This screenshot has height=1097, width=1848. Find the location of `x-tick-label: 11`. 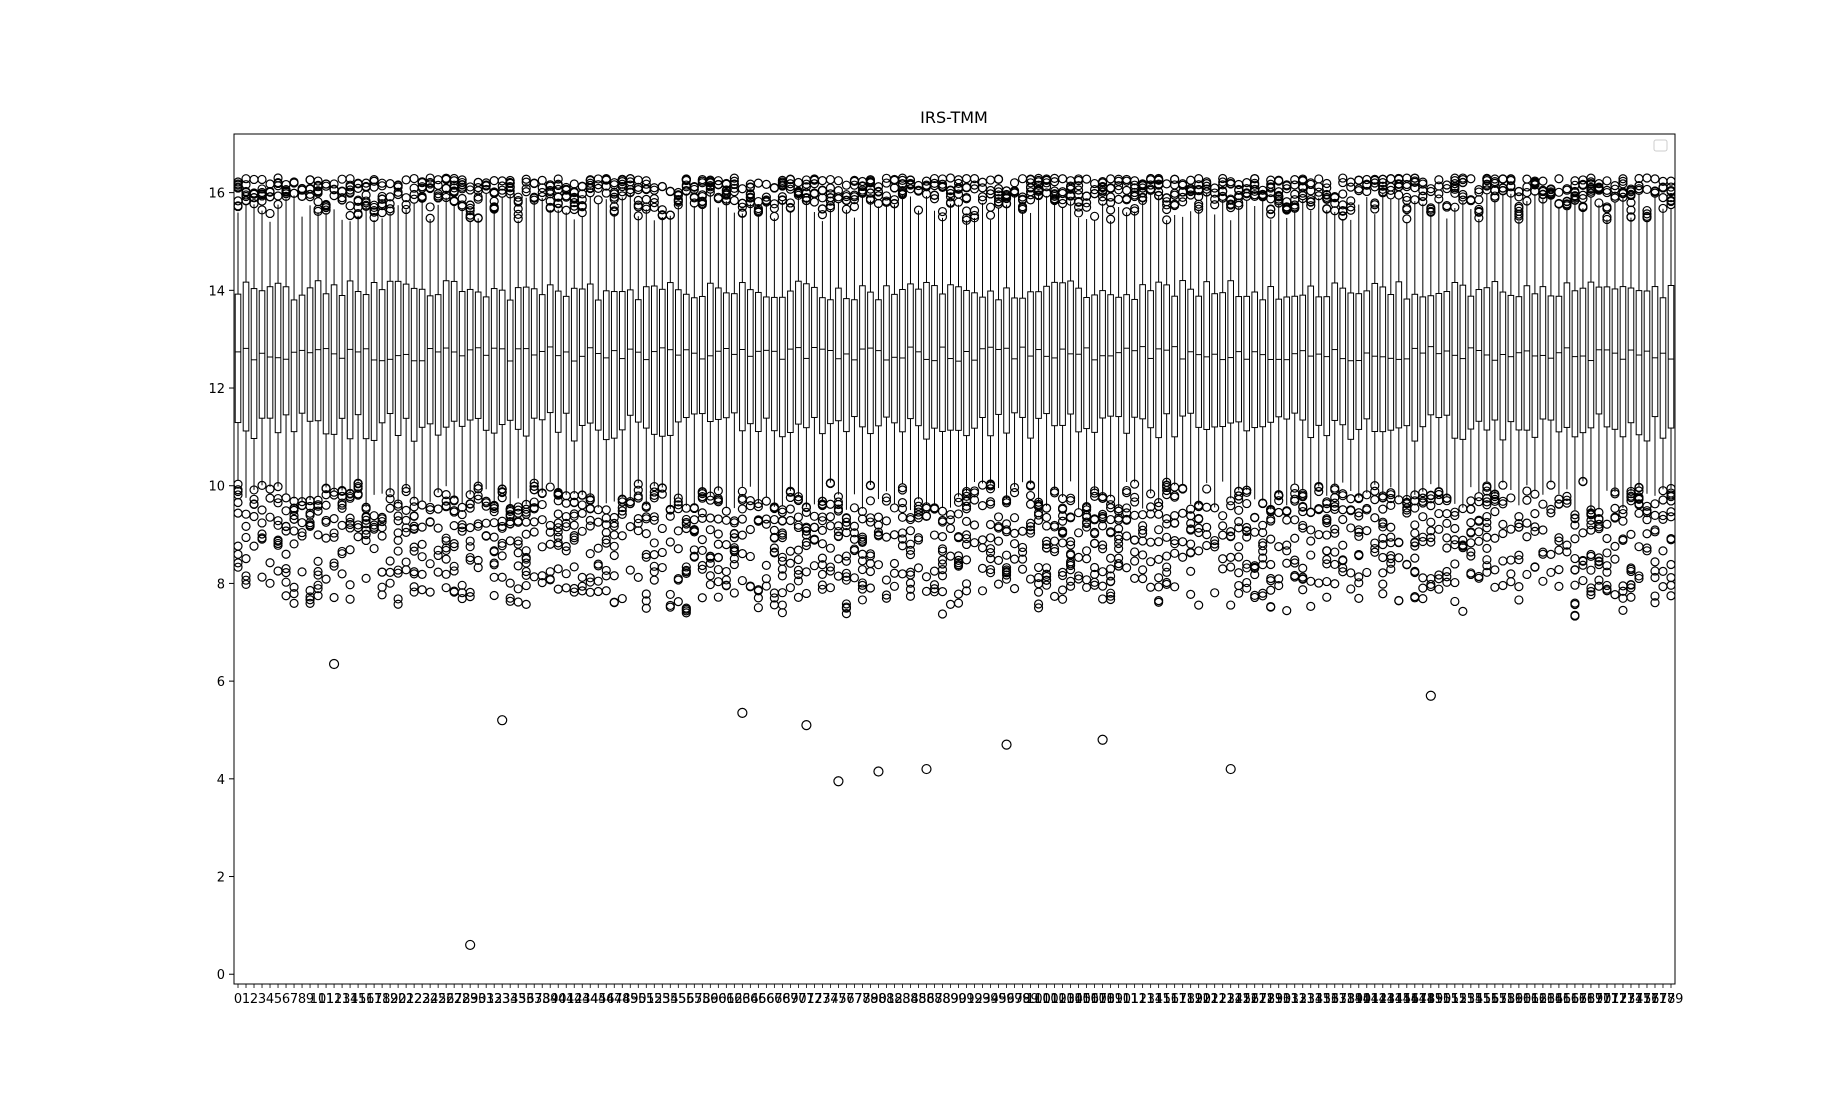

x-tick-label: 11 is located at coordinates (326, 999).